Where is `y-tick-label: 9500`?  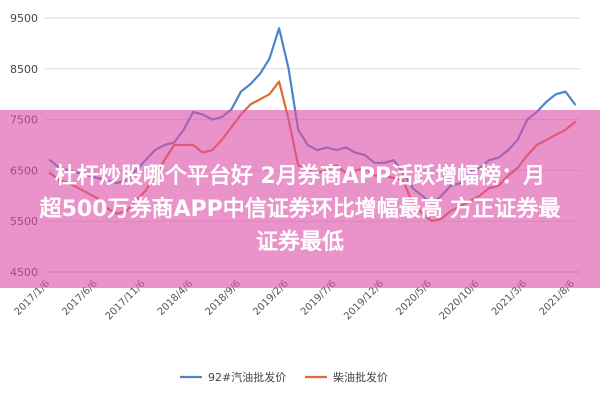
y-tick-label: 9500 is located at coordinates (24, 18).